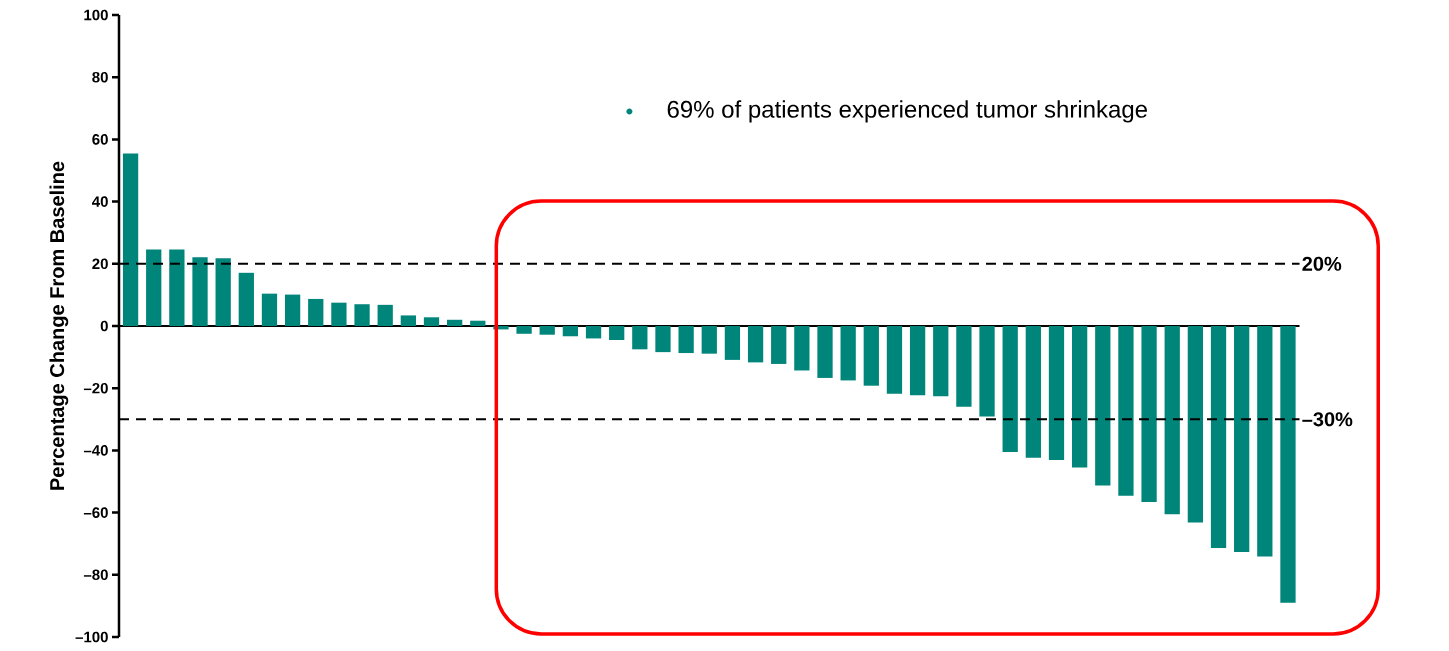 Image resolution: width=1449 pixels, height=651 pixels. I want to click on annotation: 69% of patients experienced tumor shrinkage, so click(907, 111).